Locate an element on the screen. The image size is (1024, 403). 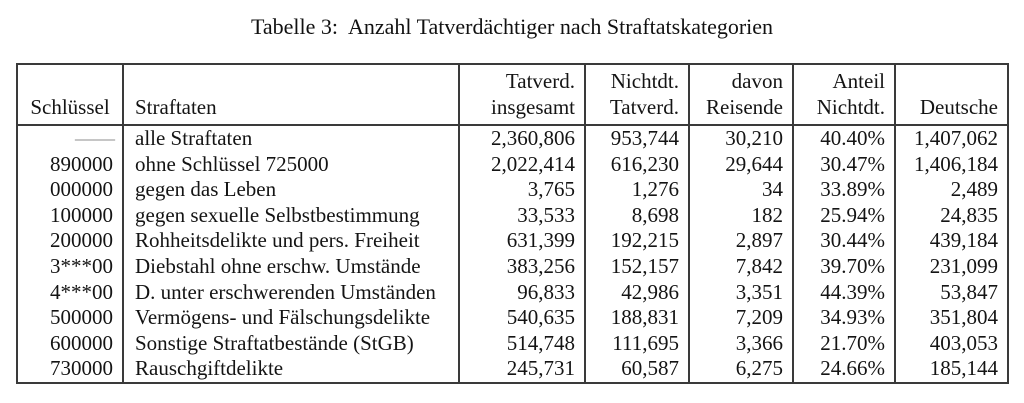
value-cell: 24,835 is located at coordinates (951, 215).